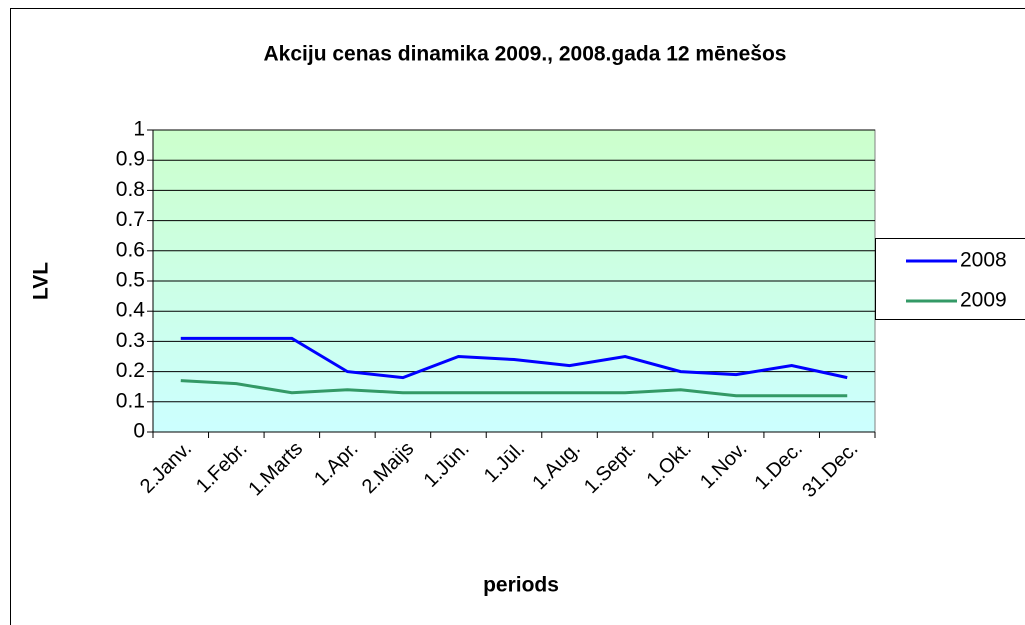  What do you see at coordinates (130, 280) in the screenshot?
I see `y-tick-label: 0.5` at bounding box center [130, 280].